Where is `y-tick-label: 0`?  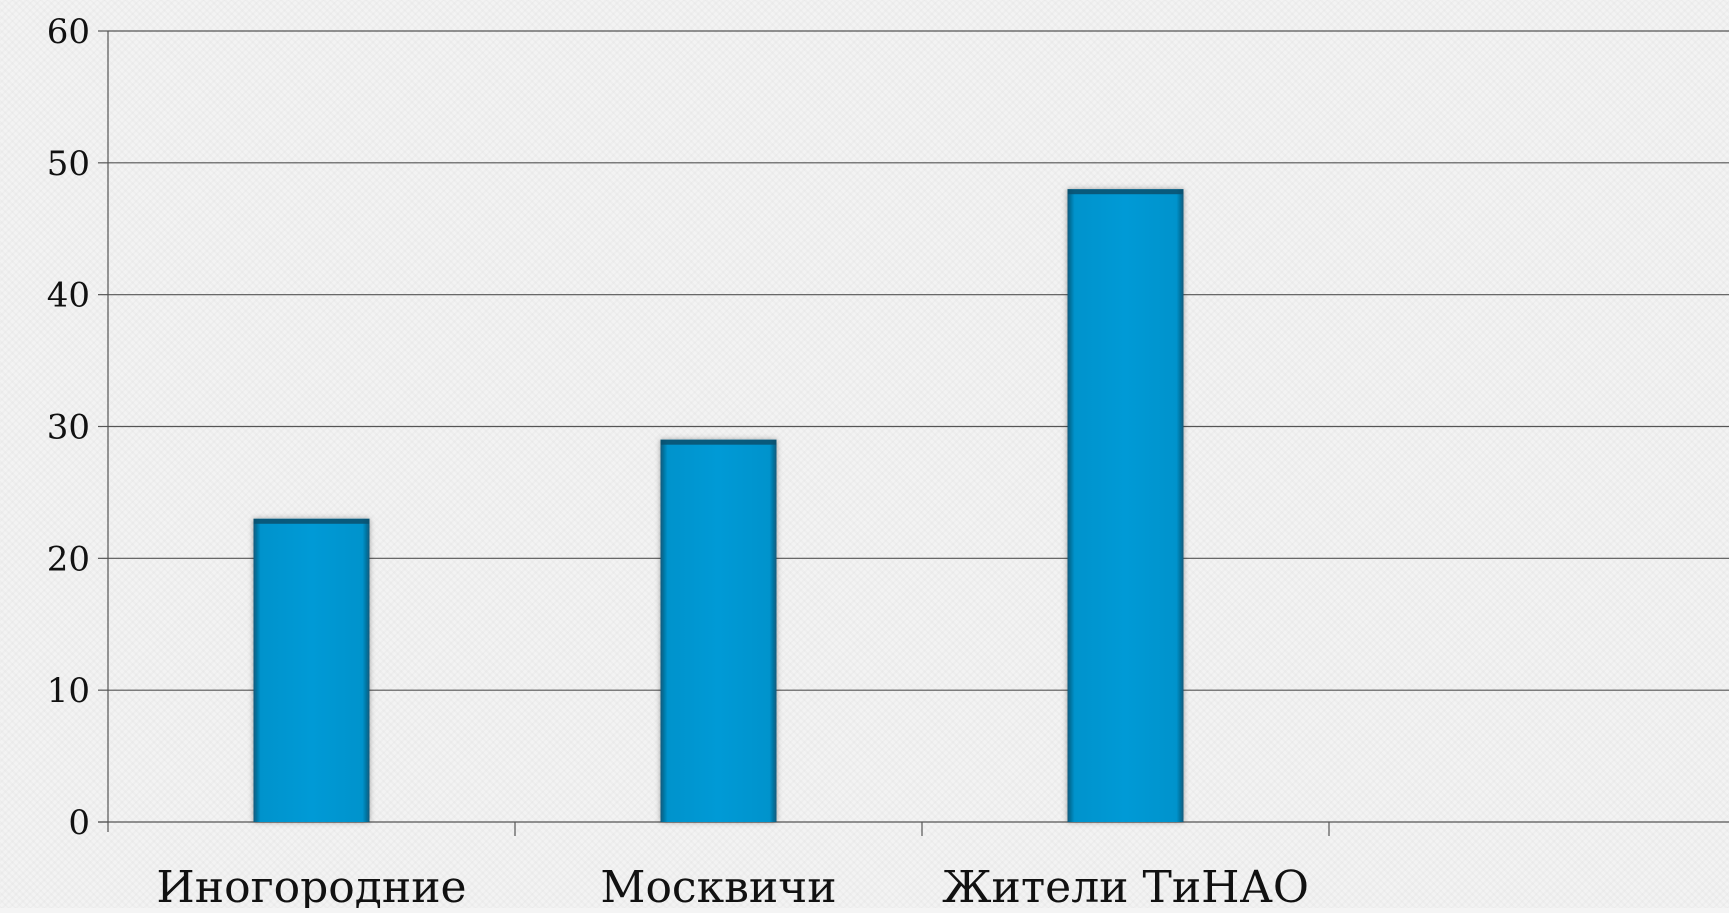
y-tick-label: 0 is located at coordinates (79, 823).